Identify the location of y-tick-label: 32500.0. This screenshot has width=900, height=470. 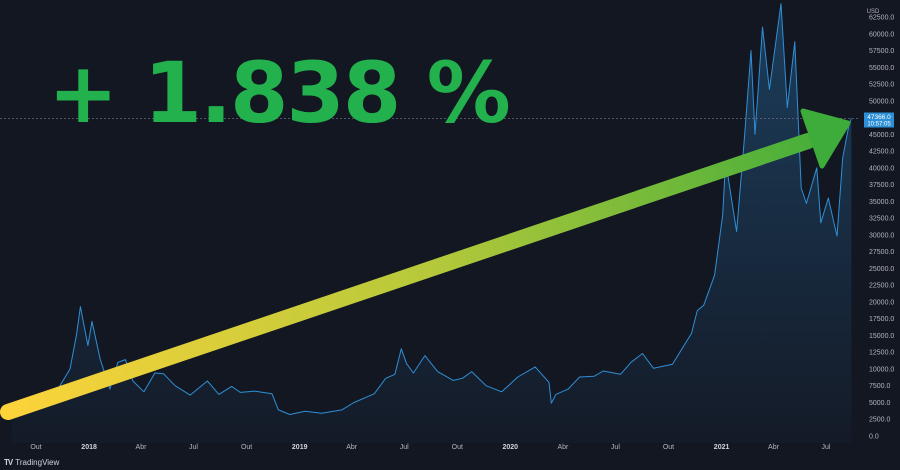
(881, 219).